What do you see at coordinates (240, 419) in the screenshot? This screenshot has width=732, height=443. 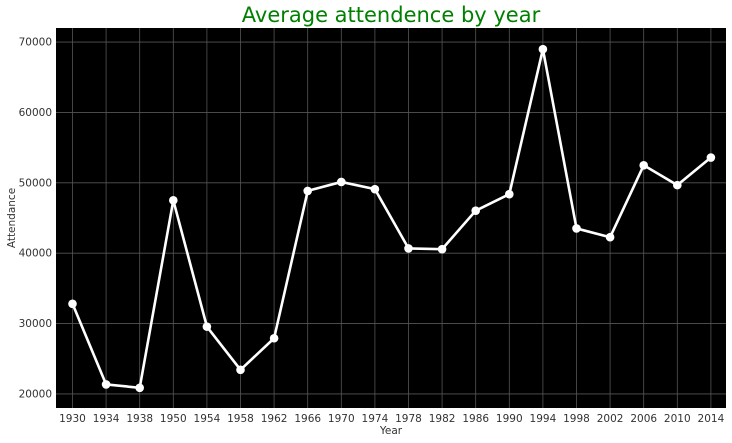 I see `x-tick-label: 1958` at bounding box center [240, 419].